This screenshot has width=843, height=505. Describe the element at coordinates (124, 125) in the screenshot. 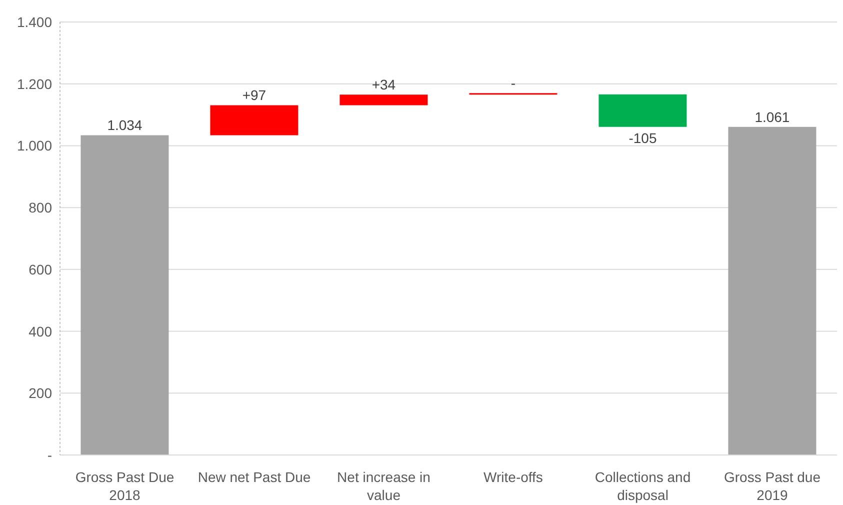

I see `data-label: 1.034` at that location.